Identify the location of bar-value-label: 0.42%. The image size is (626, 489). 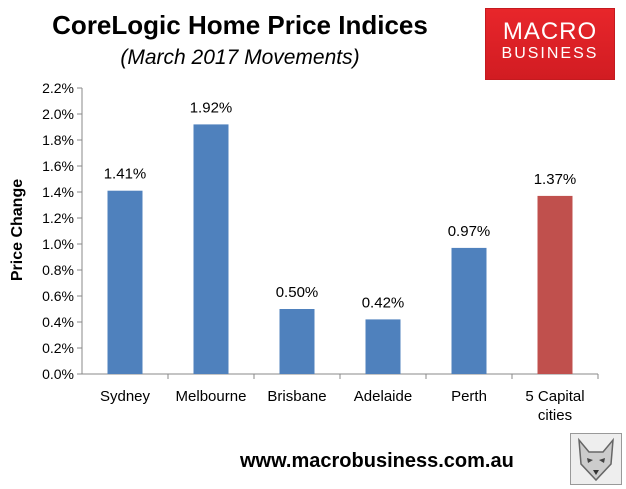
(383, 302).